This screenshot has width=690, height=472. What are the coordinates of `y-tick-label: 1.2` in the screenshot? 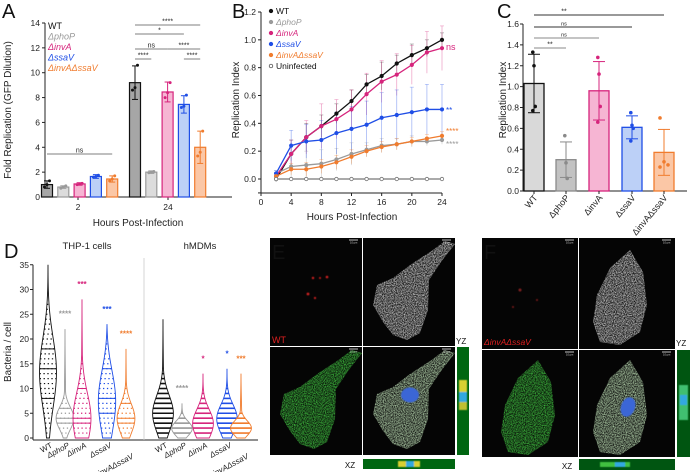 It's located at (513, 66).